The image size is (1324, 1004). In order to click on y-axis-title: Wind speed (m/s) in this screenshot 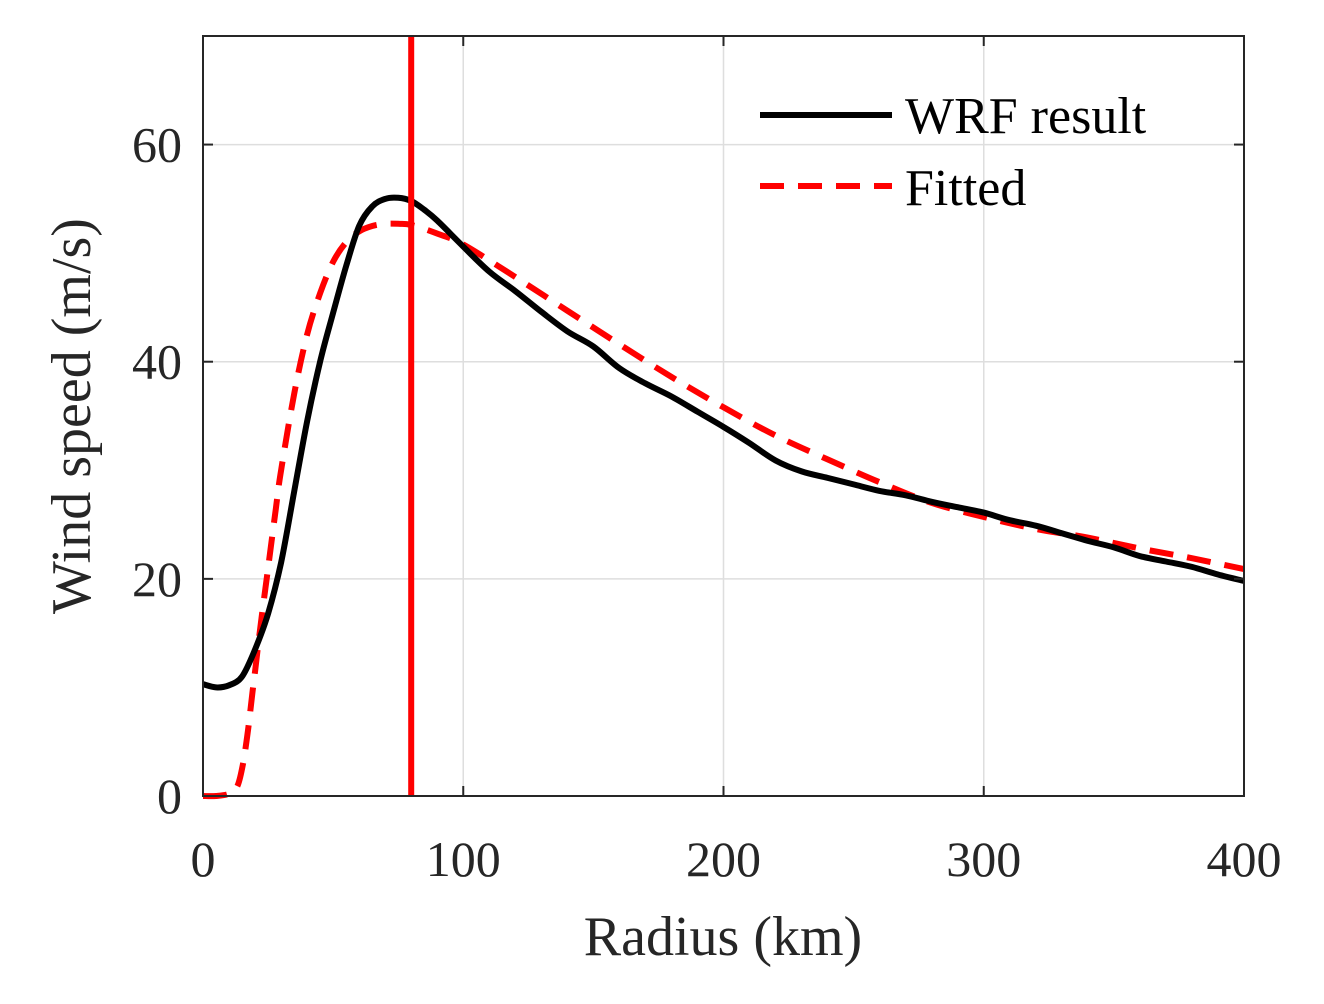, I will do `click(72, 416)`.